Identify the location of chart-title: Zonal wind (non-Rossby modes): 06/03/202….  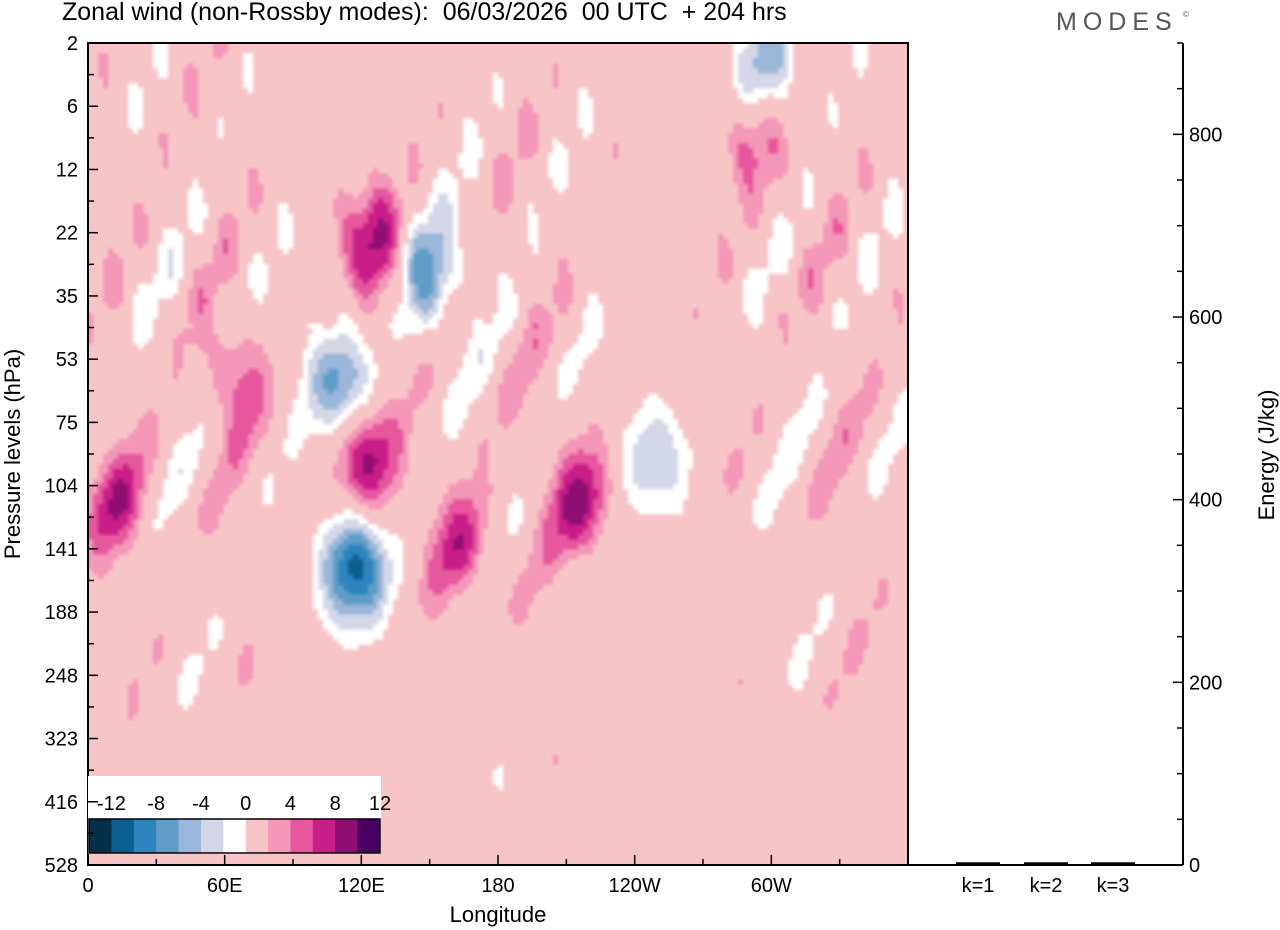
(424, 13).